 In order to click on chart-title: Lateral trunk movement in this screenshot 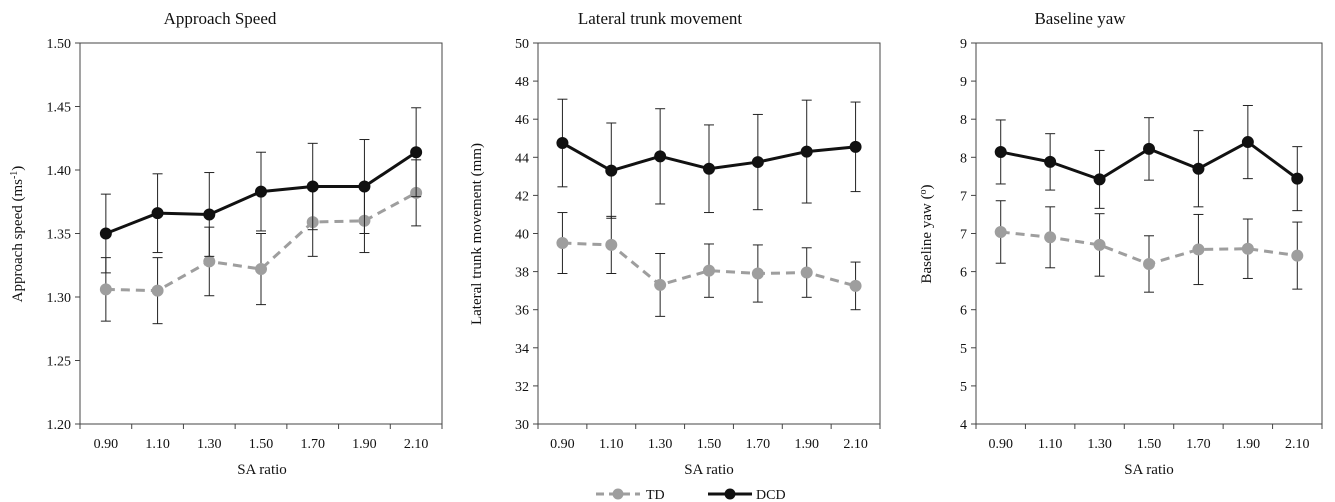, I will do `click(660, 18)`.